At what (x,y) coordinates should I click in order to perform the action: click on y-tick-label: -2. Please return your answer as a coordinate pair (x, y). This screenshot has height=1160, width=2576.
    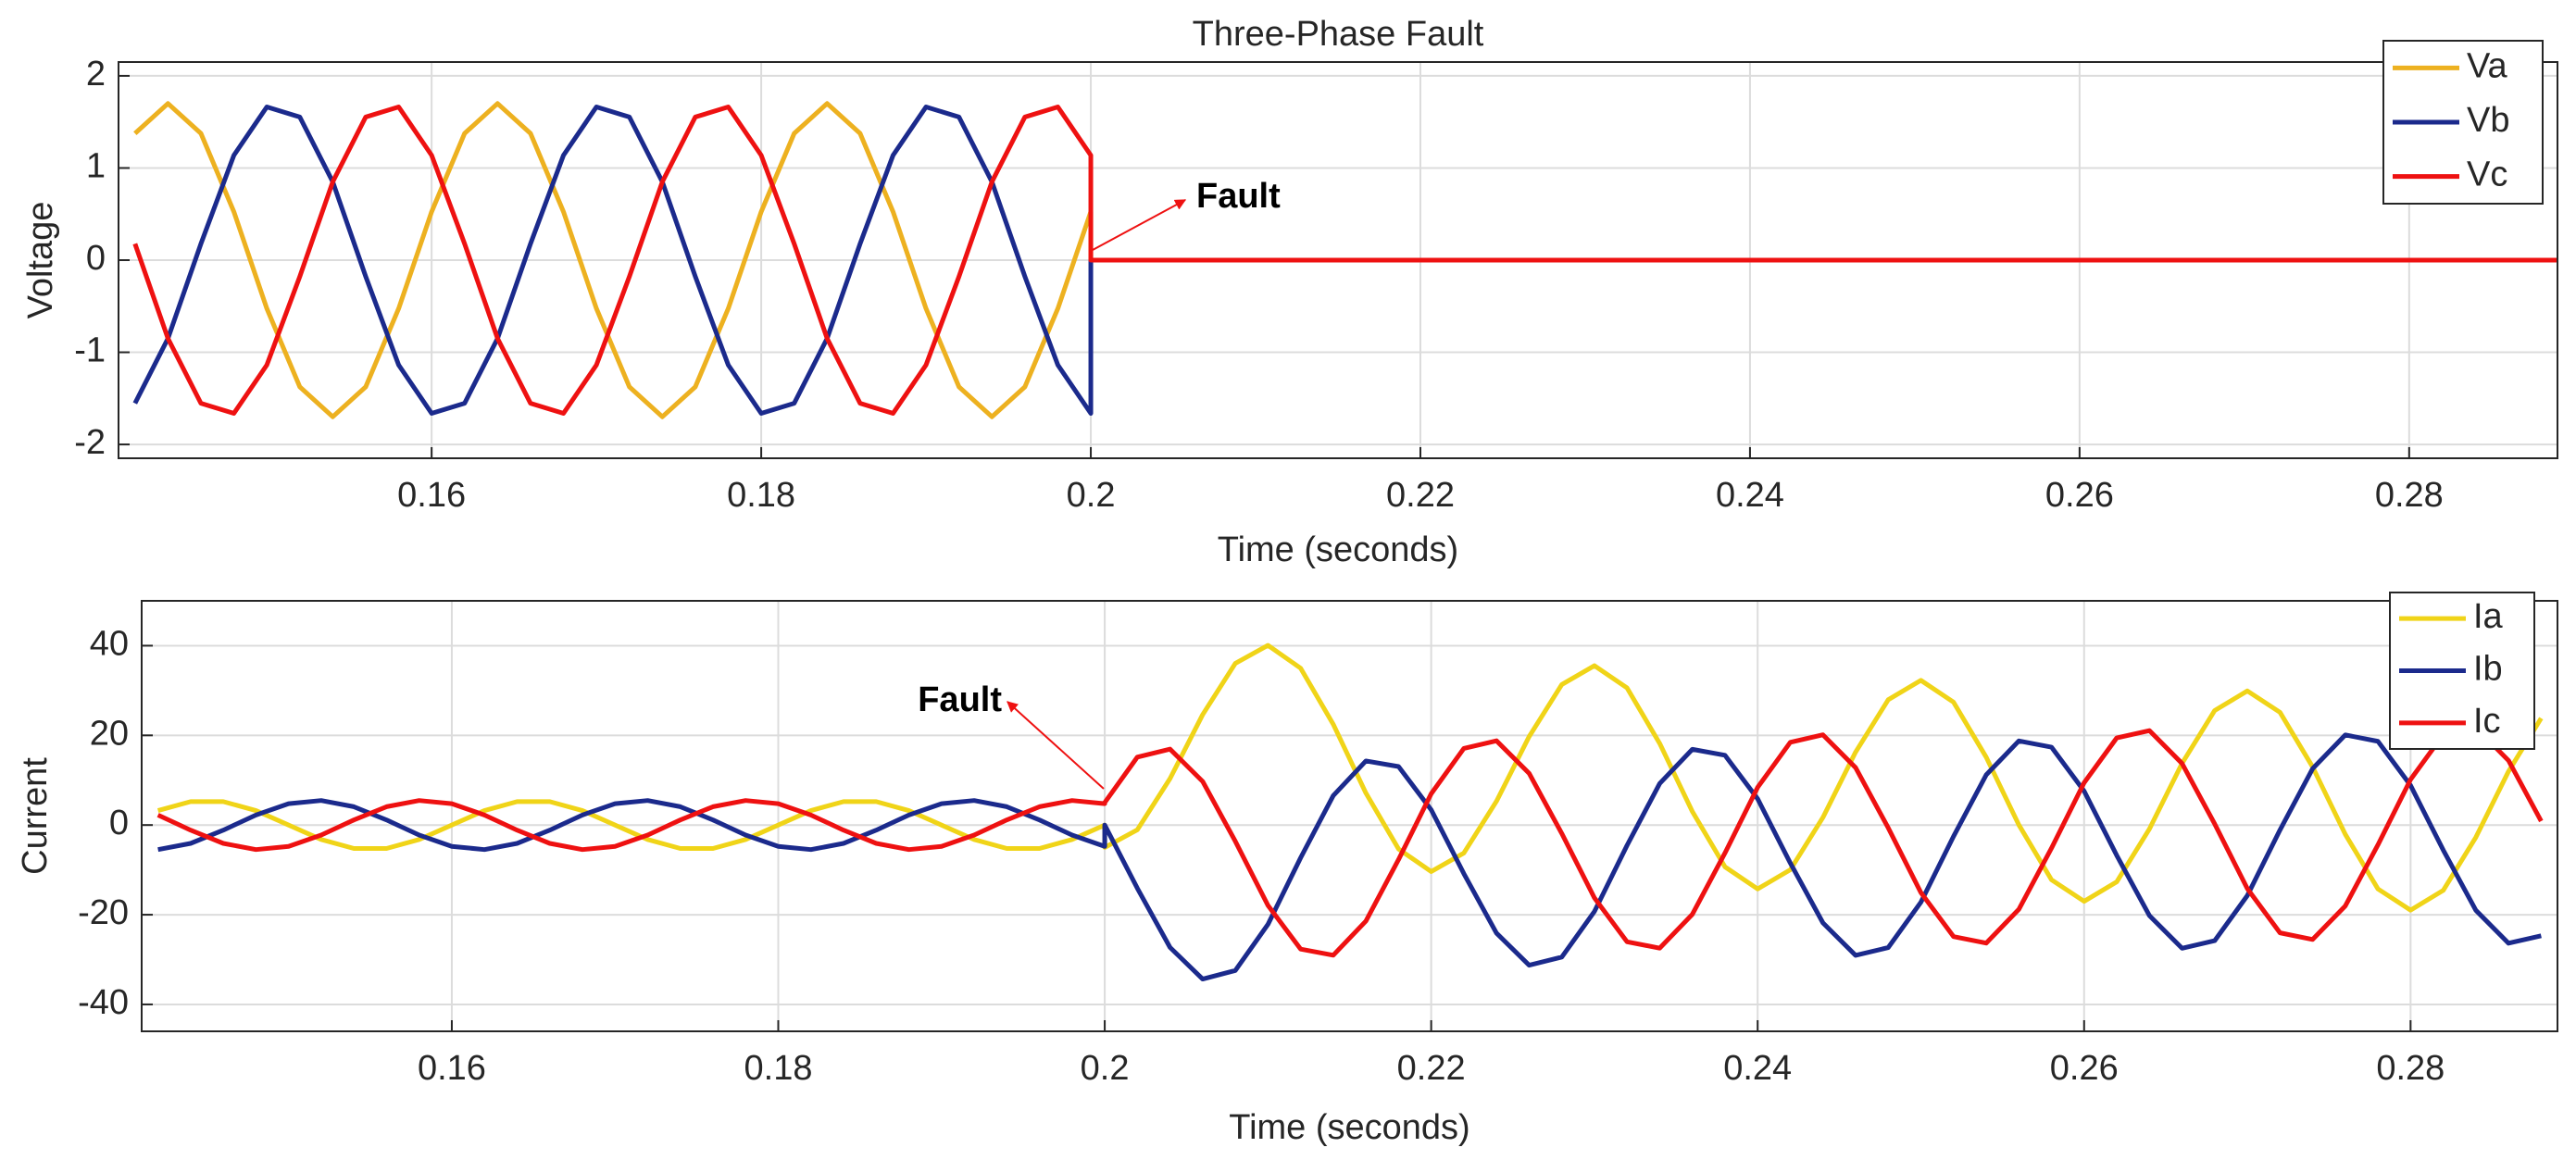
    Looking at the image, I should click on (90, 443).